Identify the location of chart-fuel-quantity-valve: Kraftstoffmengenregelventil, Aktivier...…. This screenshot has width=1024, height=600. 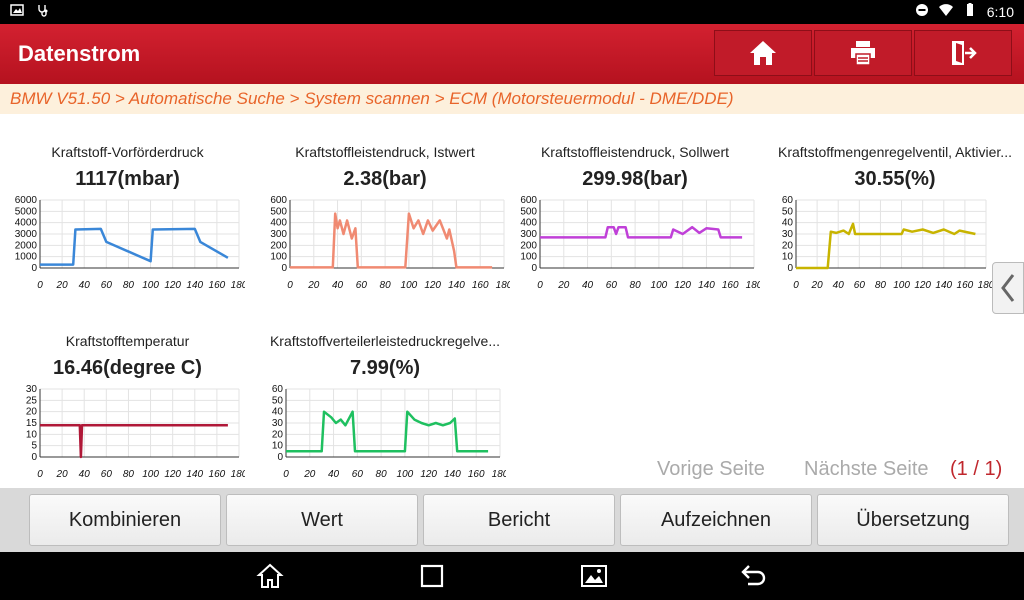
(895, 219).